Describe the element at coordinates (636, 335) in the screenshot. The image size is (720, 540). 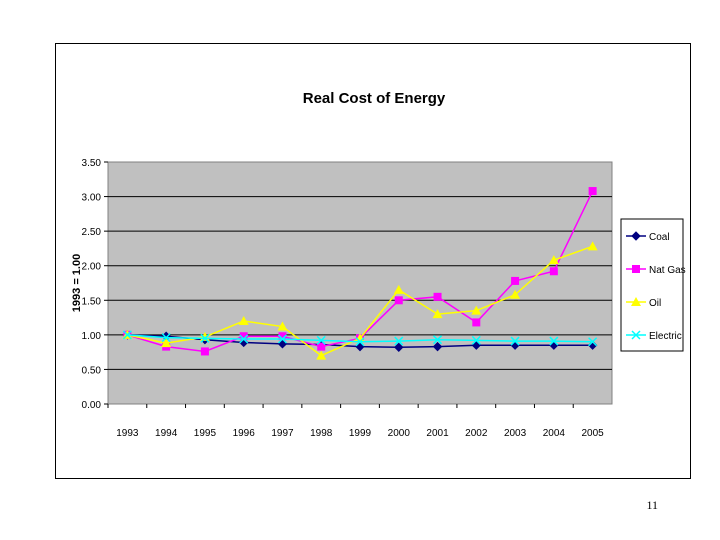
I see `legend-marker-electric` at that location.